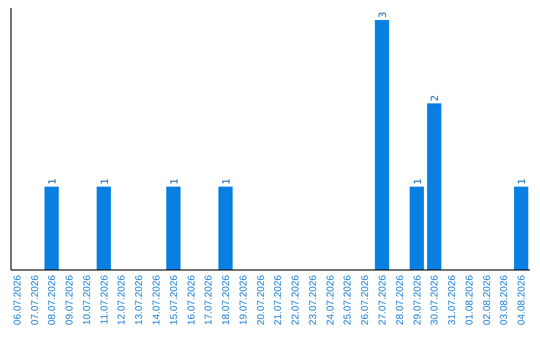 This screenshot has height=340, width=540. I want to click on x-tick-label: 29.07.2026, so click(418, 300).